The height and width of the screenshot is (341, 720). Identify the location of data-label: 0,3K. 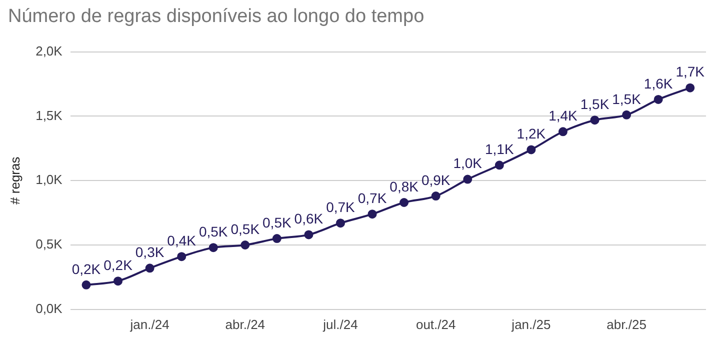
(150, 252).